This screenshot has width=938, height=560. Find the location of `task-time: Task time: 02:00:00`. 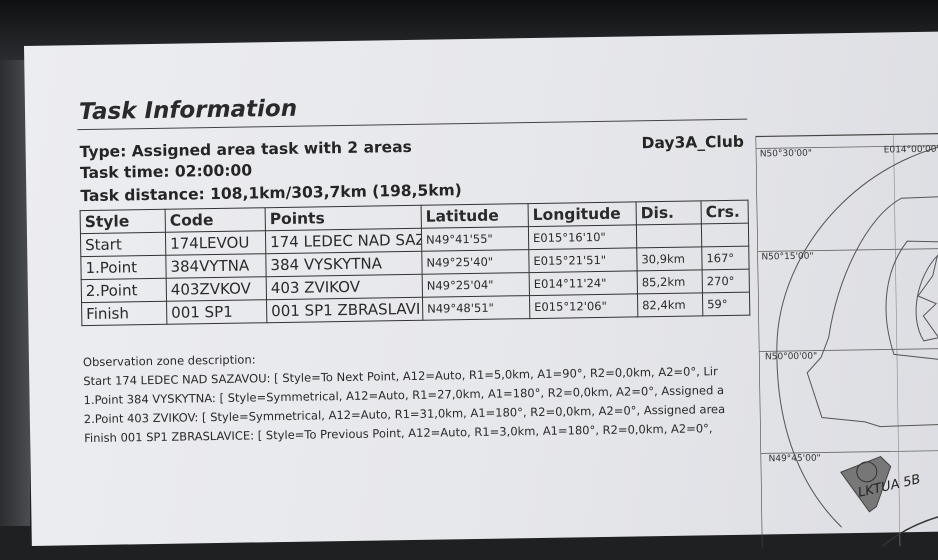

task-time: Task time: 02:00:00 is located at coordinates (166, 172).